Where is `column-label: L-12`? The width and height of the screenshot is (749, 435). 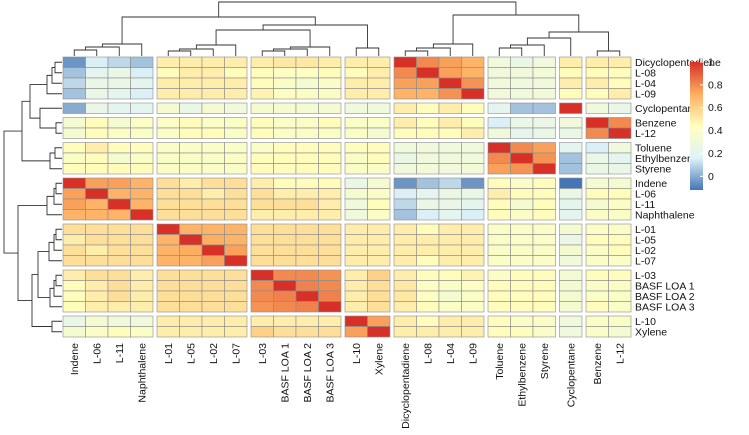
column-label: L-12 is located at coordinates (620, 353).